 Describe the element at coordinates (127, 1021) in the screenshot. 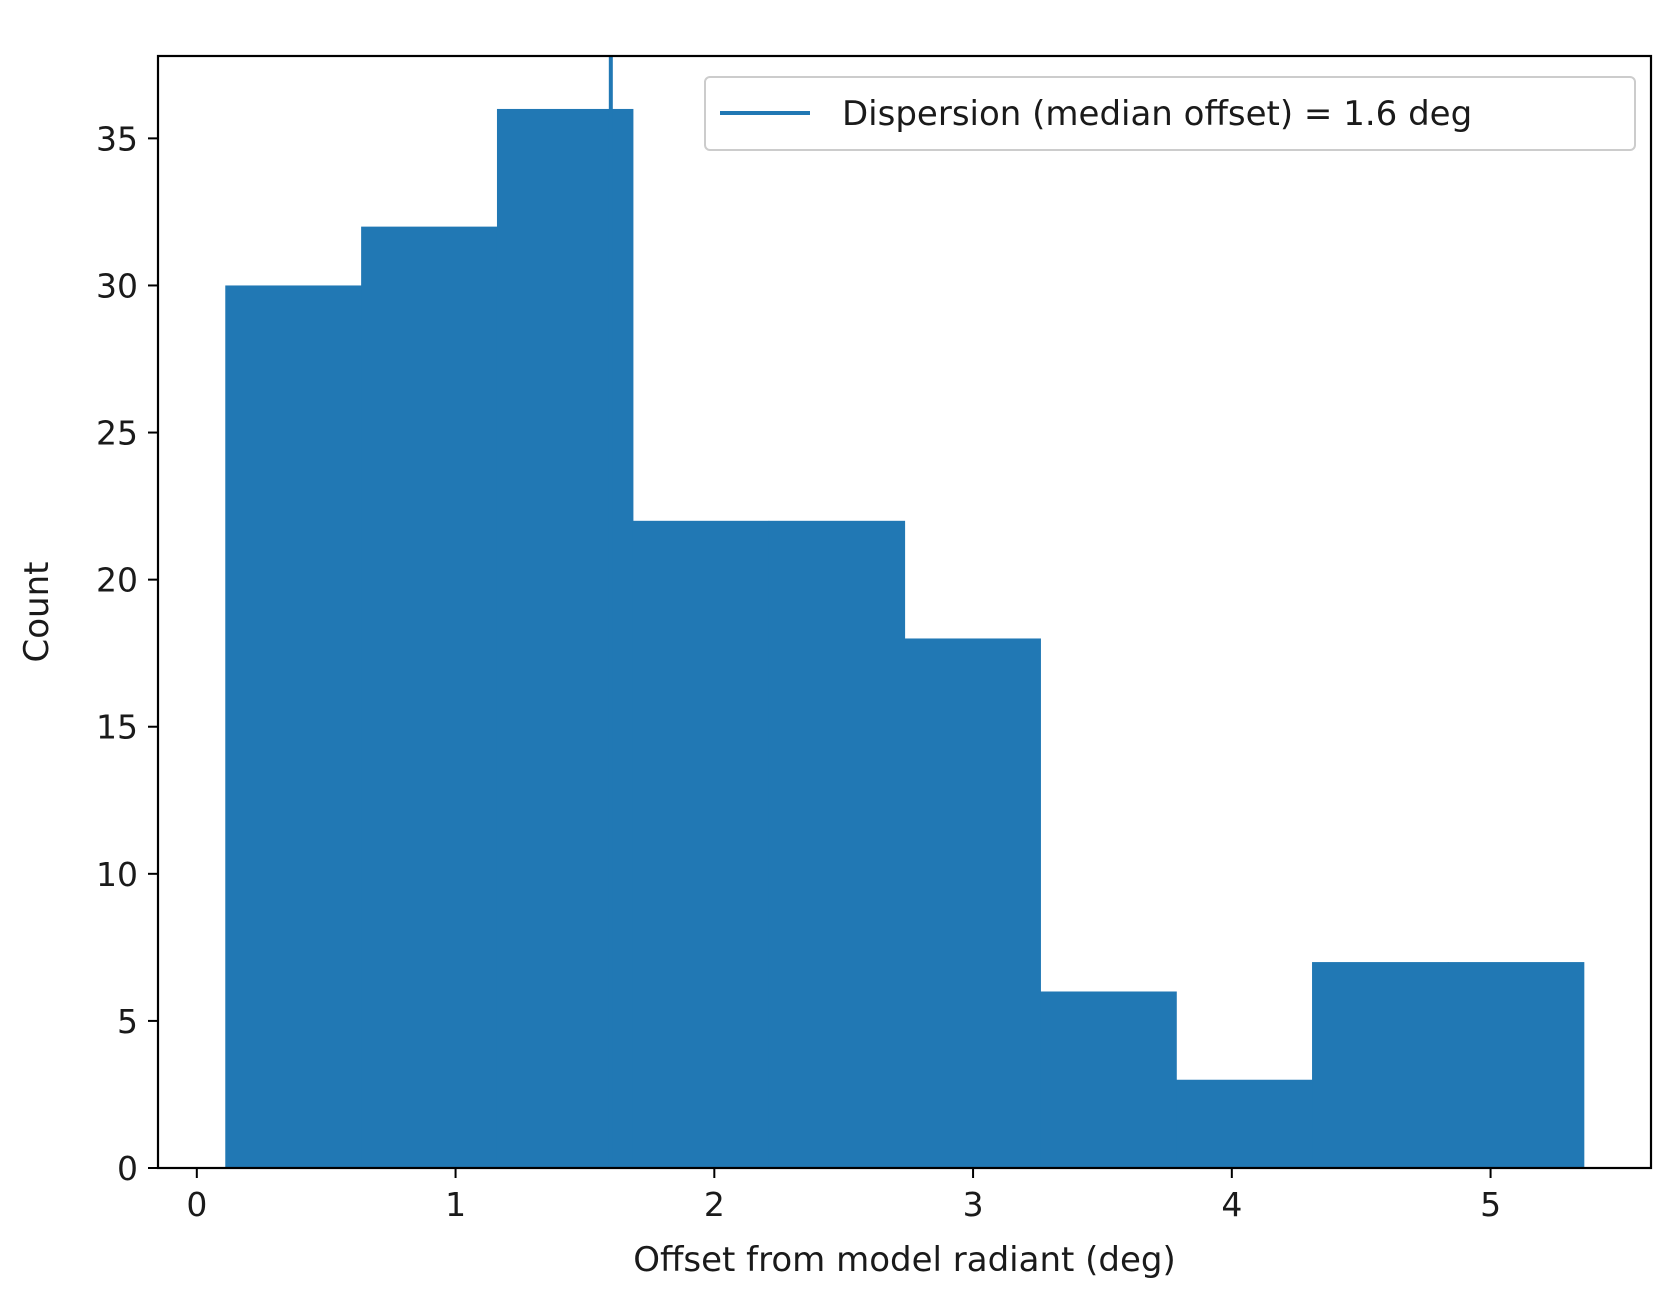

I see `y-tick-label: 5` at that location.